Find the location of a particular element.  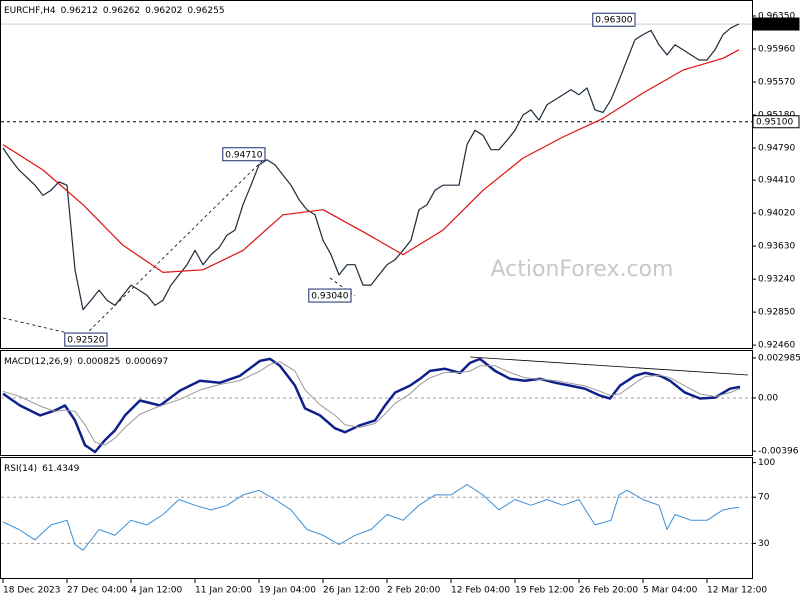

y-tick-label: 0.95960 is located at coordinates (776, 49).